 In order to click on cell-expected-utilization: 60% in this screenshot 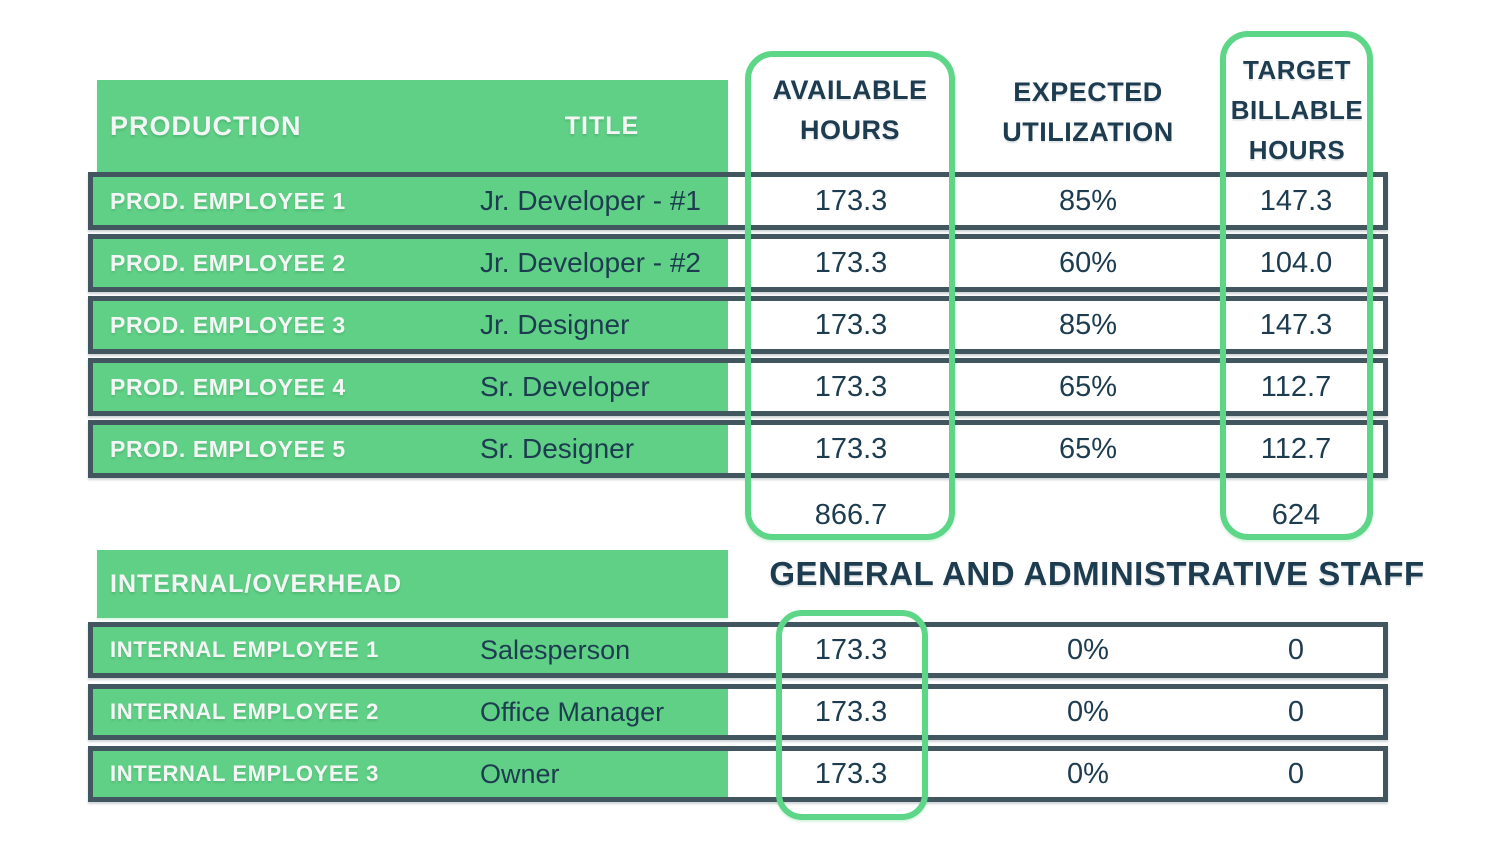, I will do `click(1088, 262)`.